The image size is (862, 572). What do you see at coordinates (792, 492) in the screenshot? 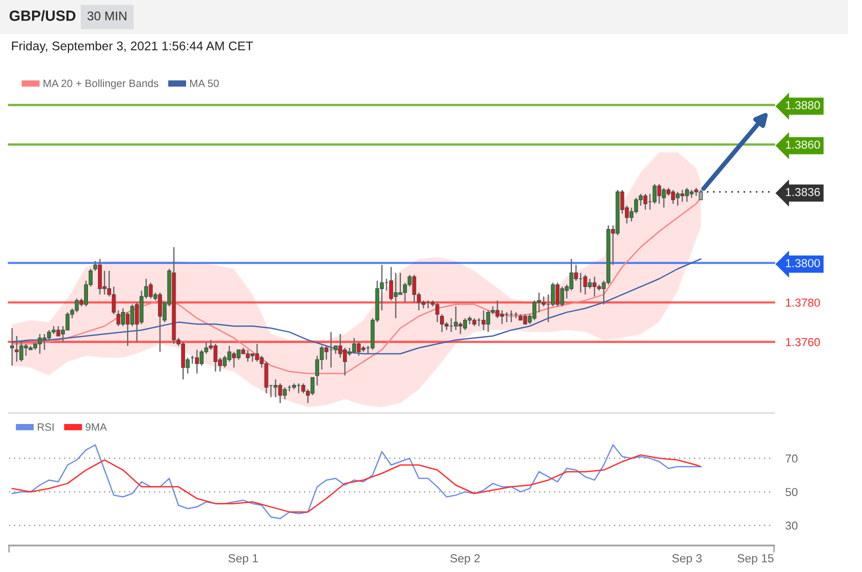
I see `y-tick-label: 50` at bounding box center [792, 492].